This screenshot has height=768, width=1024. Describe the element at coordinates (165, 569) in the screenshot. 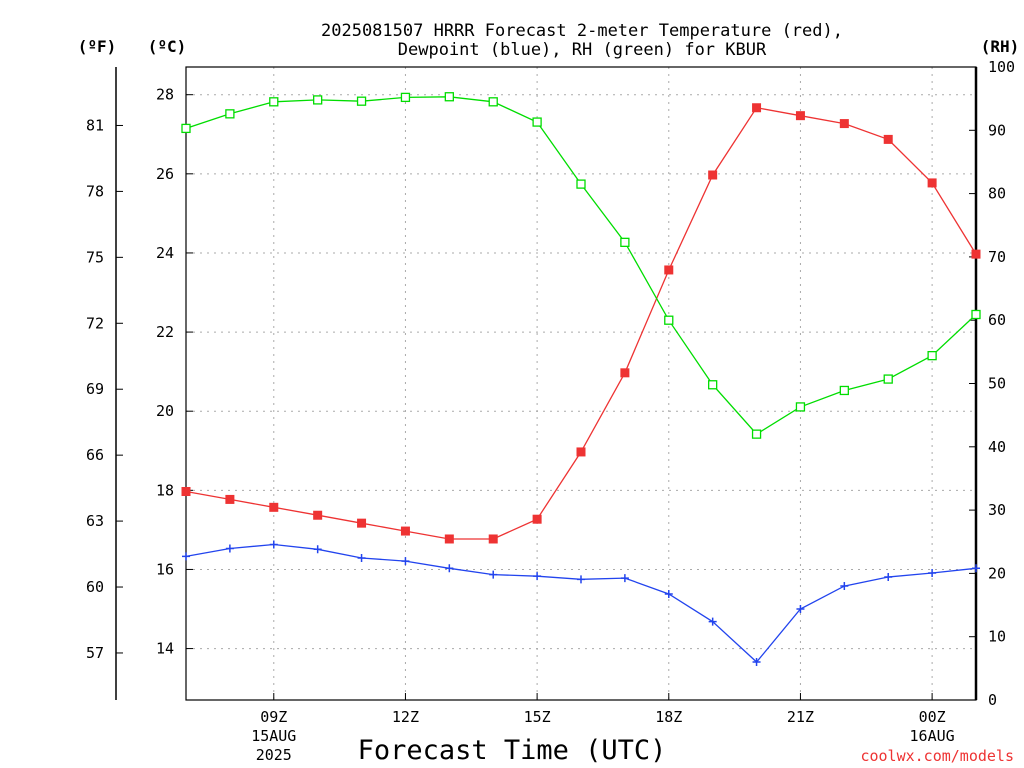

I see `celsius-tick-label: 16` at that location.